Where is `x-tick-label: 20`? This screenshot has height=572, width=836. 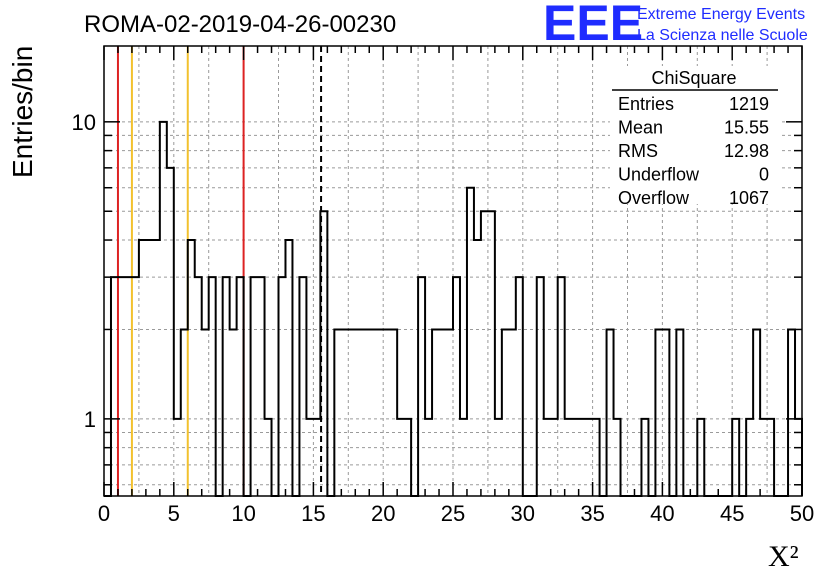
x-tick-label: 20 is located at coordinates (383, 513).